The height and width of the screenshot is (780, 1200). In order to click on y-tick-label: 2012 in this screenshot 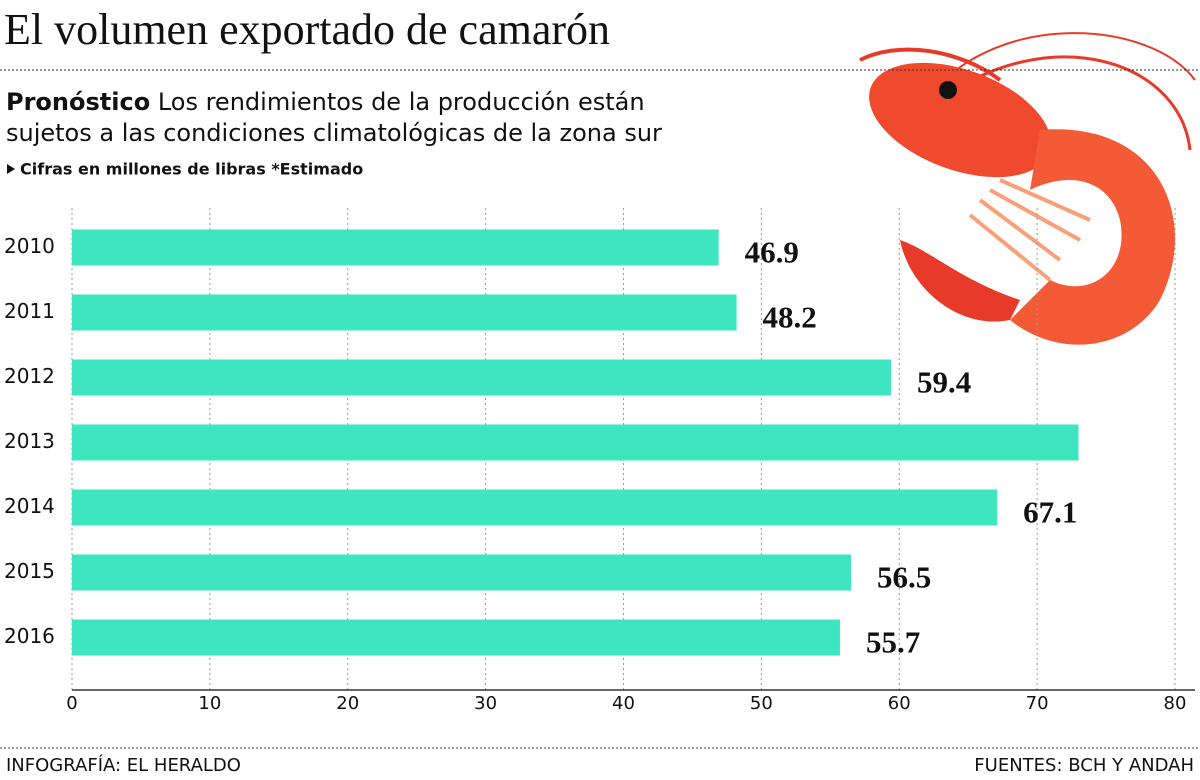, I will do `click(29, 376)`.